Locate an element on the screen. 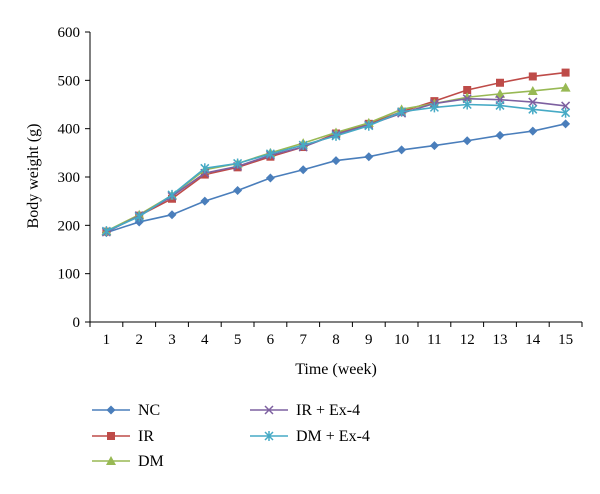 The width and height of the screenshot is (600, 494). y-tick-label: 300 is located at coordinates (69, 178).